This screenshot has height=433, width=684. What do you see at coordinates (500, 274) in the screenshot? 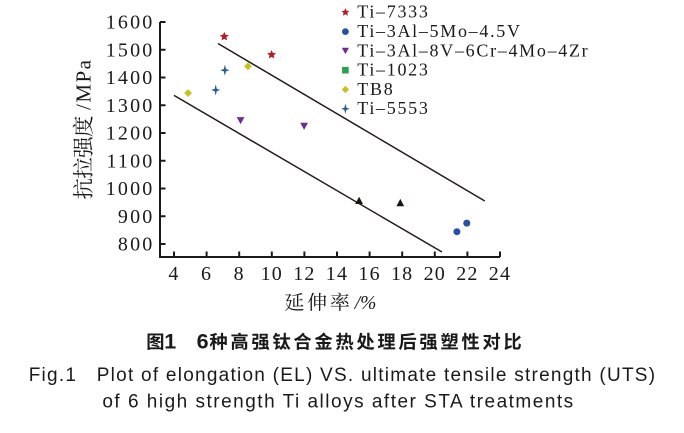
I see `svg-text: 24` at bounding box center [500, 274].